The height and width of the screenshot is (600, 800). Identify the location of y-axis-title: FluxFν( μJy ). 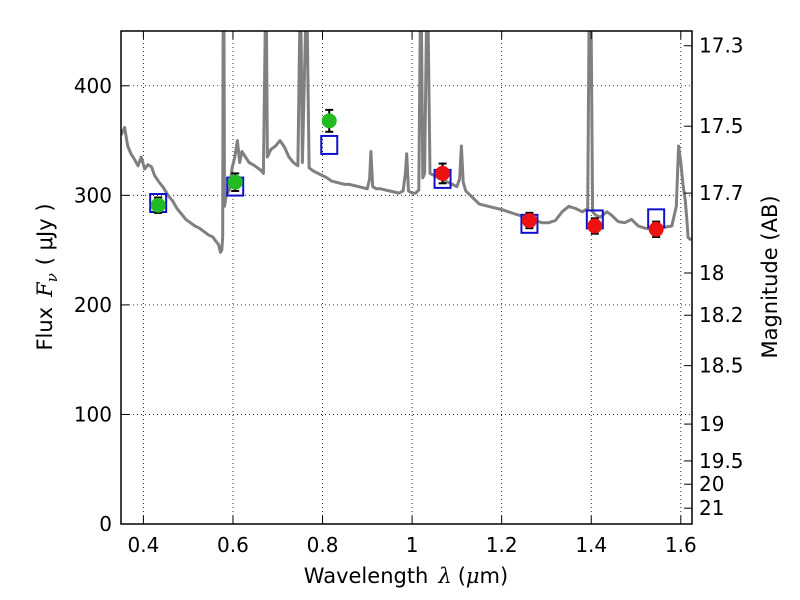
(47, 276).